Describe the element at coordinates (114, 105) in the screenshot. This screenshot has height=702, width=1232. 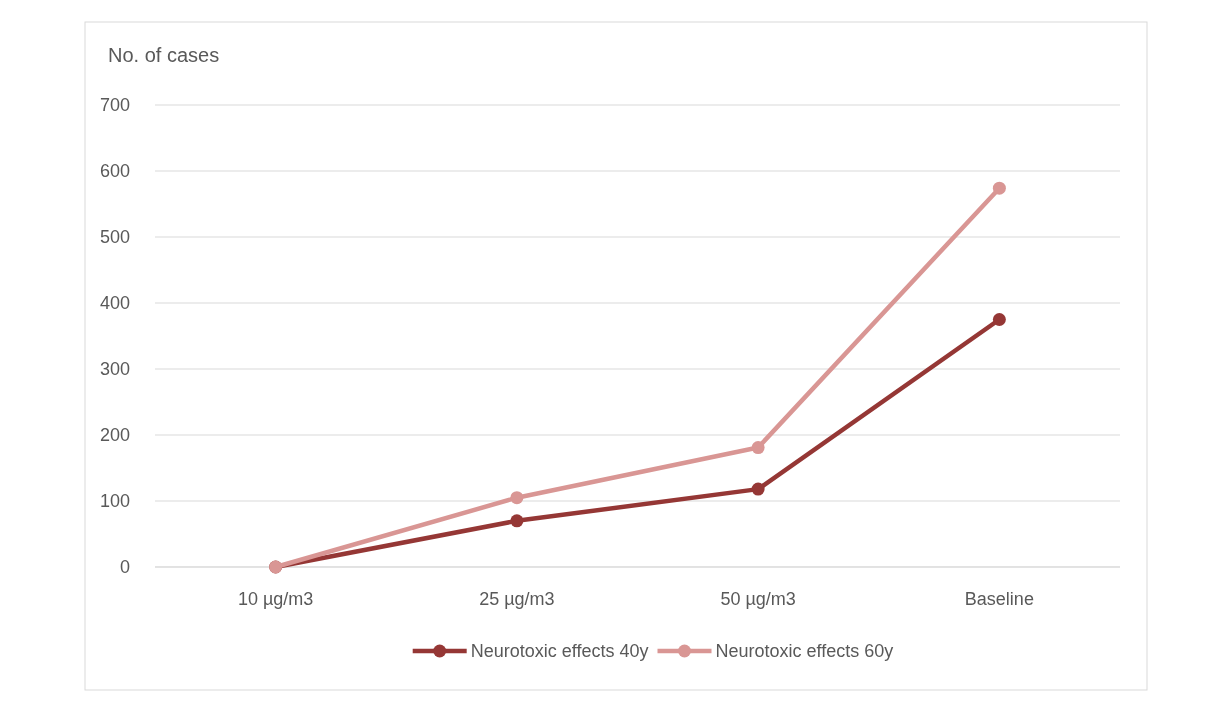
I see `y-tick-label: 700` at that location.